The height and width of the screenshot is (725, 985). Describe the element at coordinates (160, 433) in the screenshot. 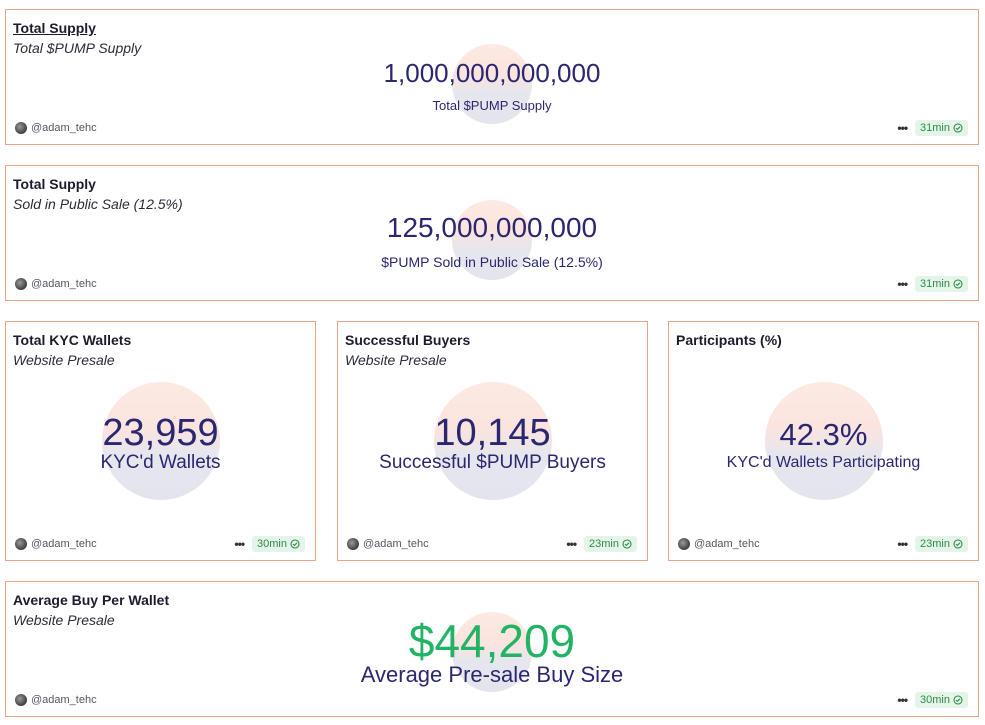

I see `counter-value: 23,959` at that location.